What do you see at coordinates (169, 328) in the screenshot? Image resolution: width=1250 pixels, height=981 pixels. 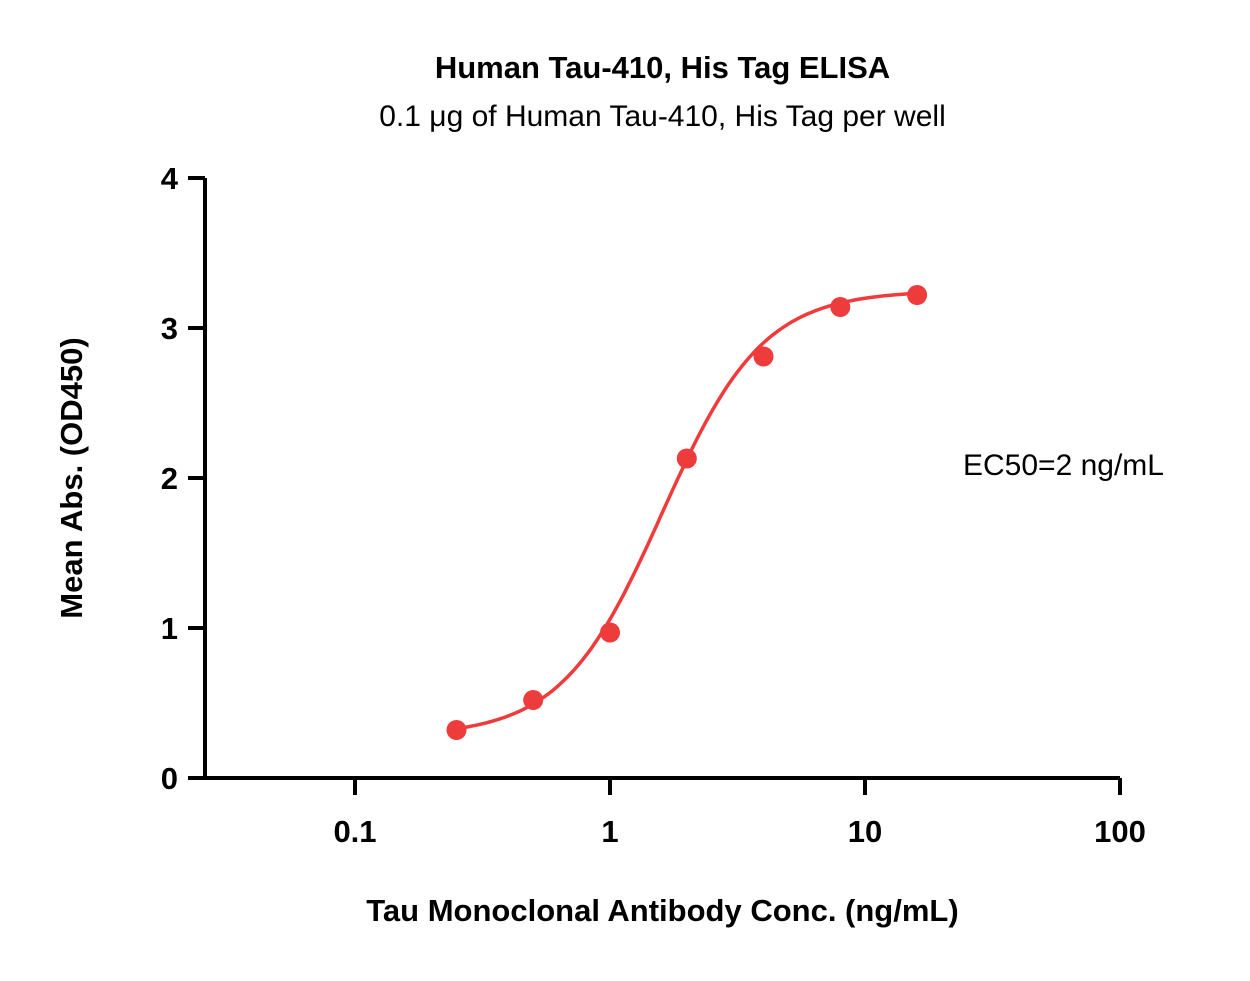 I see `y-tick-label: 3` at bounding box center [169, 328].